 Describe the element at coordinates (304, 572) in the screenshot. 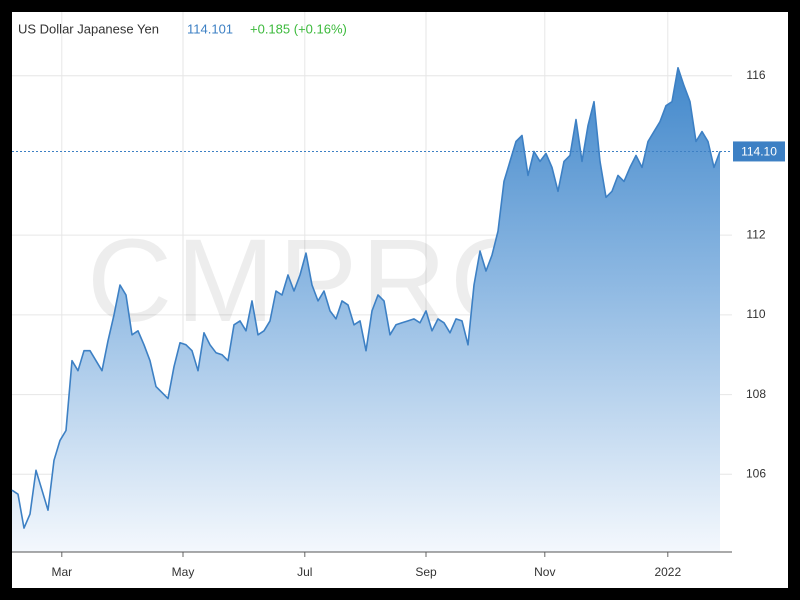

I see `x-tick-label: Jul` at that location.